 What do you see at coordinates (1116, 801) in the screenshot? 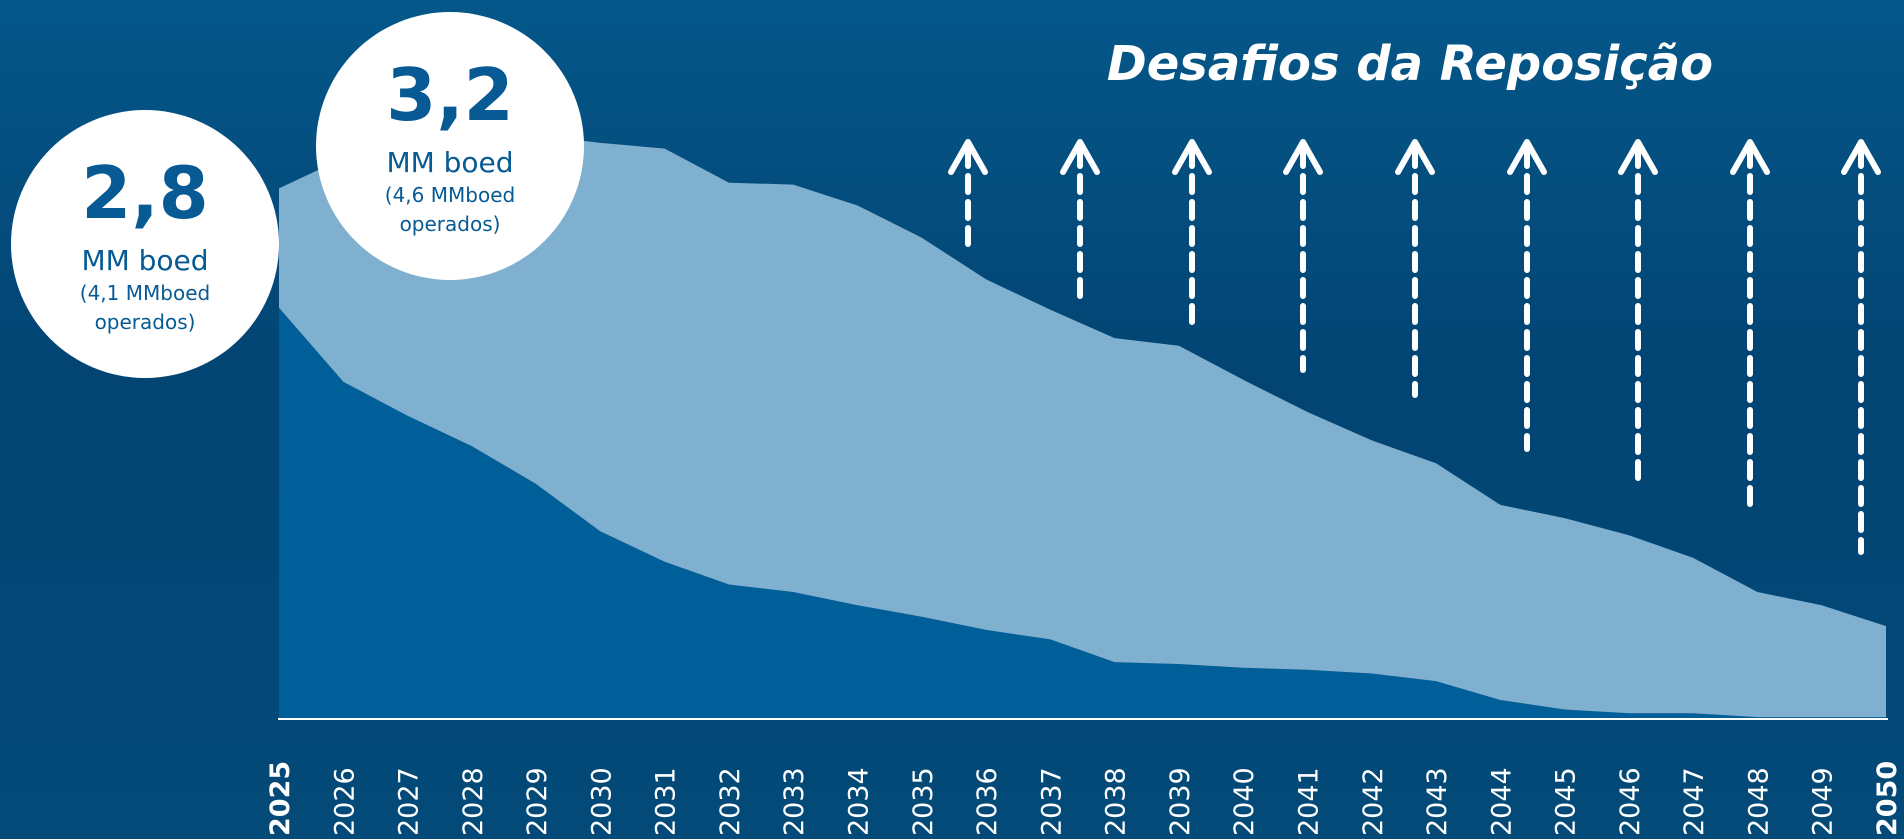
I see `x-tick-label: 2038` at bounding box center [1116, 801].